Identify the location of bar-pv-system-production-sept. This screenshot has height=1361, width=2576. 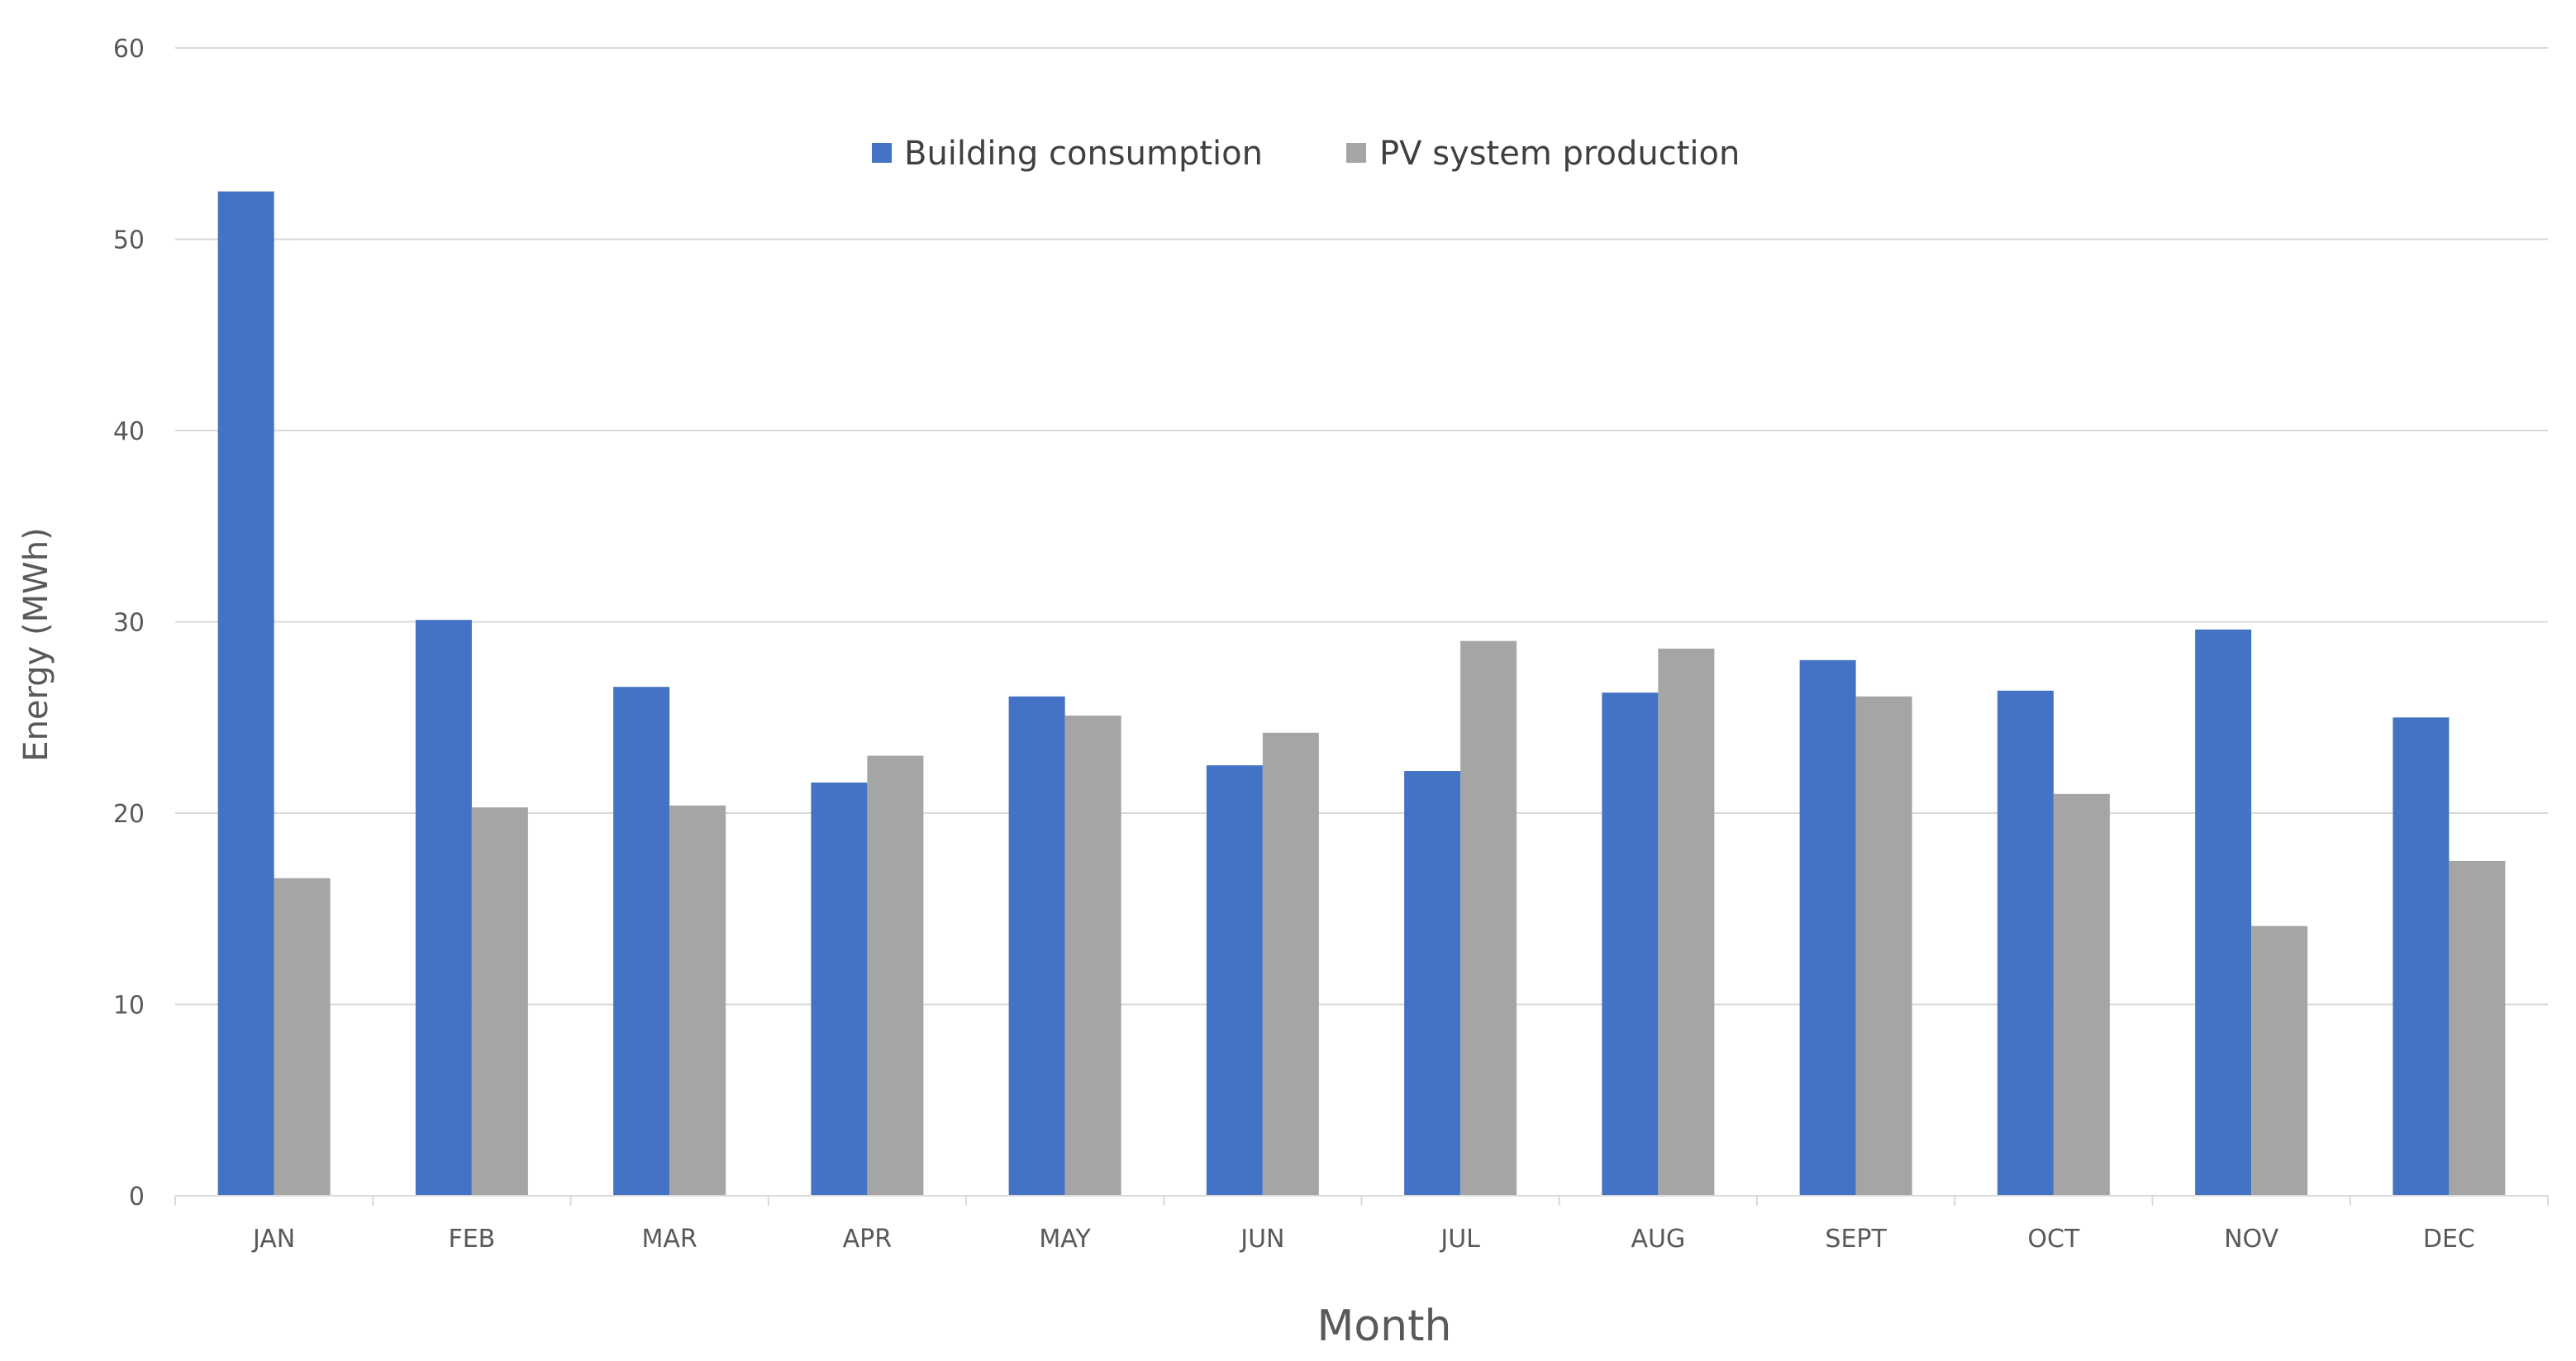
(1884, 946).